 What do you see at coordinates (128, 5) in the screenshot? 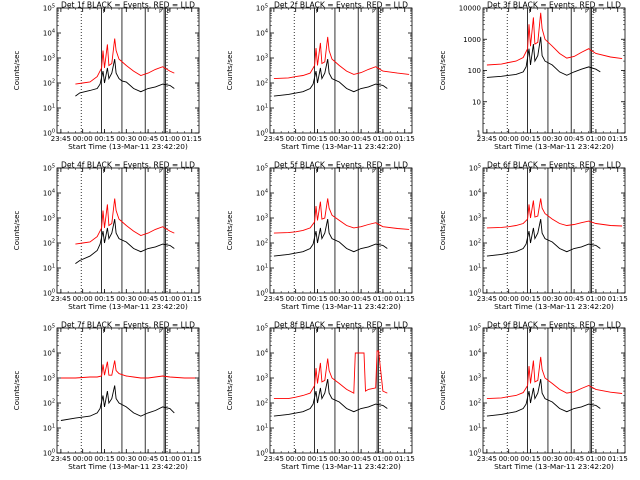
I see `chart-title: Det 1f BLACK = Events, RED = LLD` at bounding box center [128, 5].